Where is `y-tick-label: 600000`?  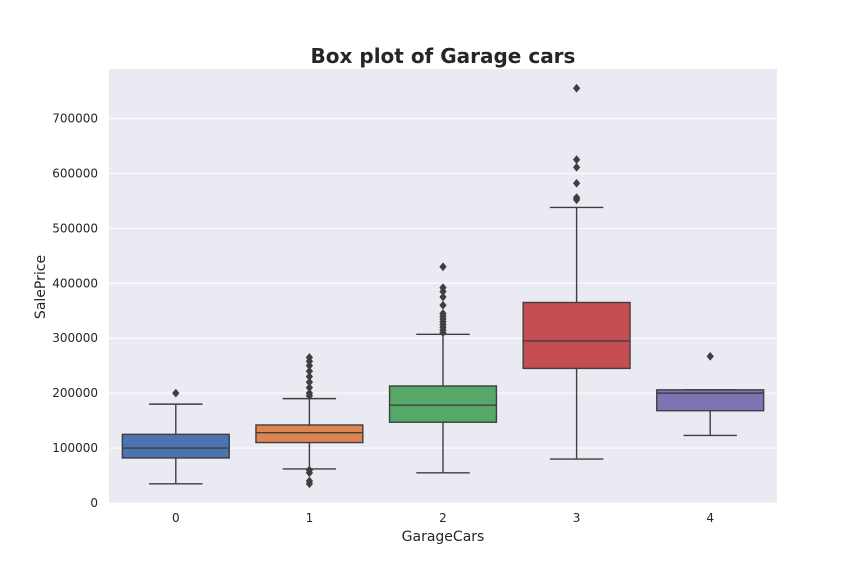
y-tick-label: 600000 is located at coordinates (75, 173).